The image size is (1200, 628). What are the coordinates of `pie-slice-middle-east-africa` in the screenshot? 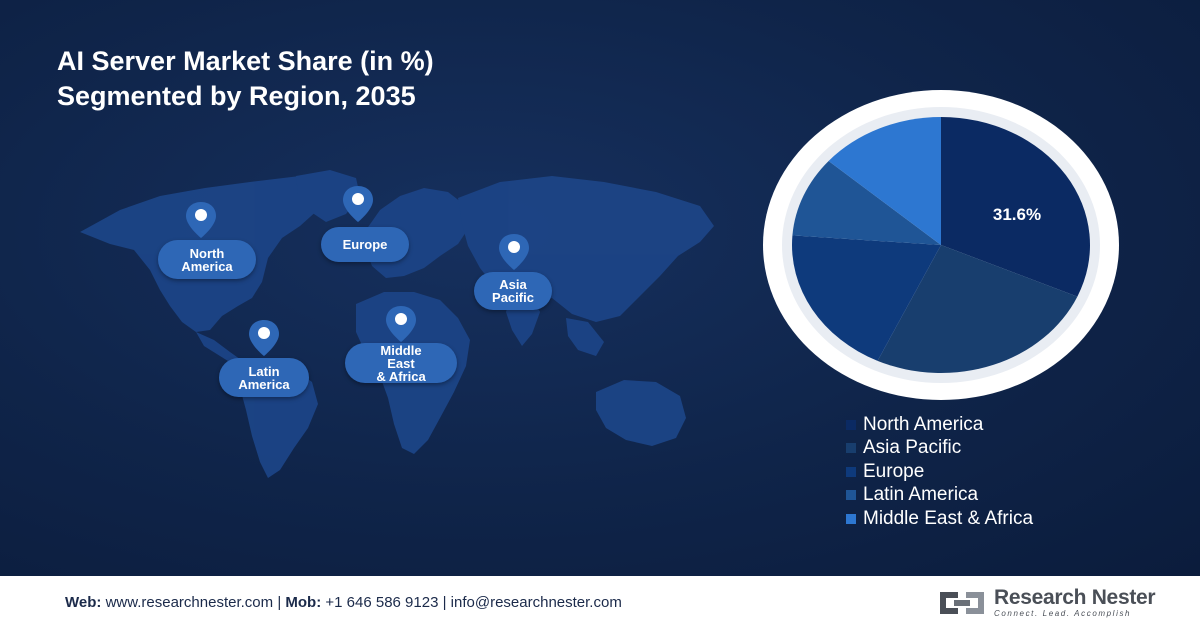 It's located at (884, 181).